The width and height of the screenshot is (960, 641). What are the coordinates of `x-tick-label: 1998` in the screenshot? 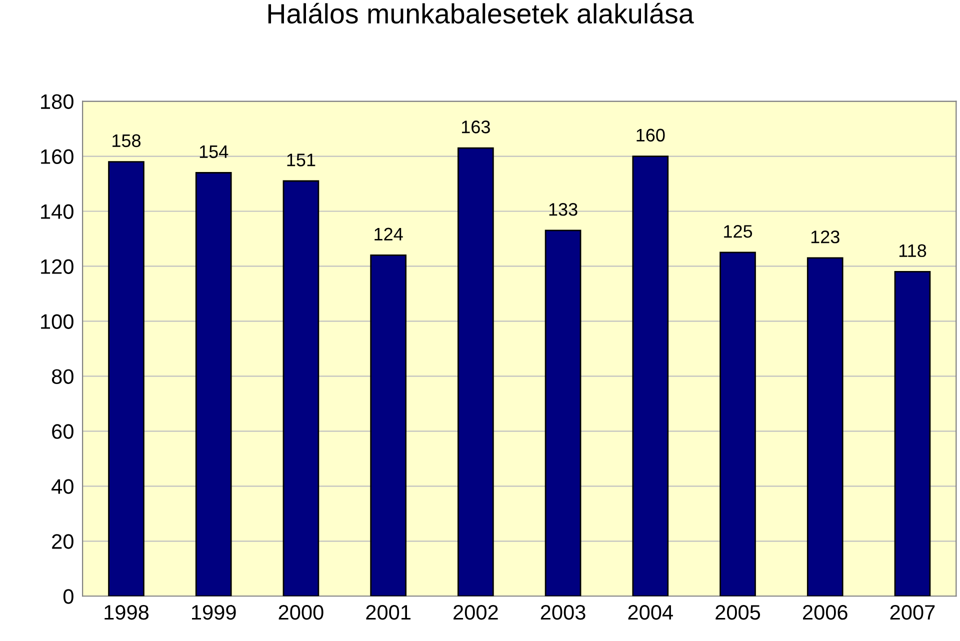 It's located at (126, 612).